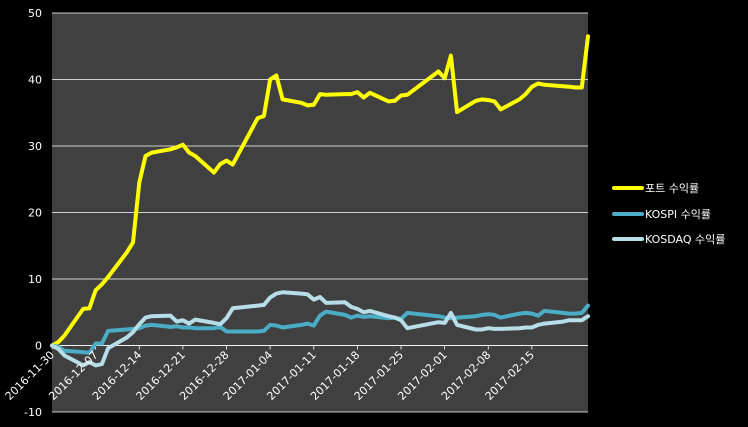 The height and width of the screenshot is (427, 748). I want to click on legend: 포트 수익률 KOSPI 수익률 KOSDAQ 수익률, so click(668, 214).